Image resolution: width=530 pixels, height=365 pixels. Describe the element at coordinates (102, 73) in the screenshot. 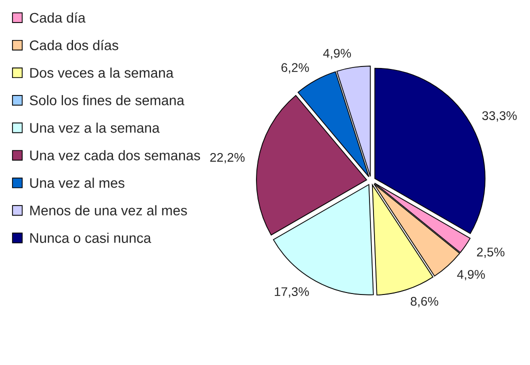

I see `legend-label: Dos veces a la semana` at that location.